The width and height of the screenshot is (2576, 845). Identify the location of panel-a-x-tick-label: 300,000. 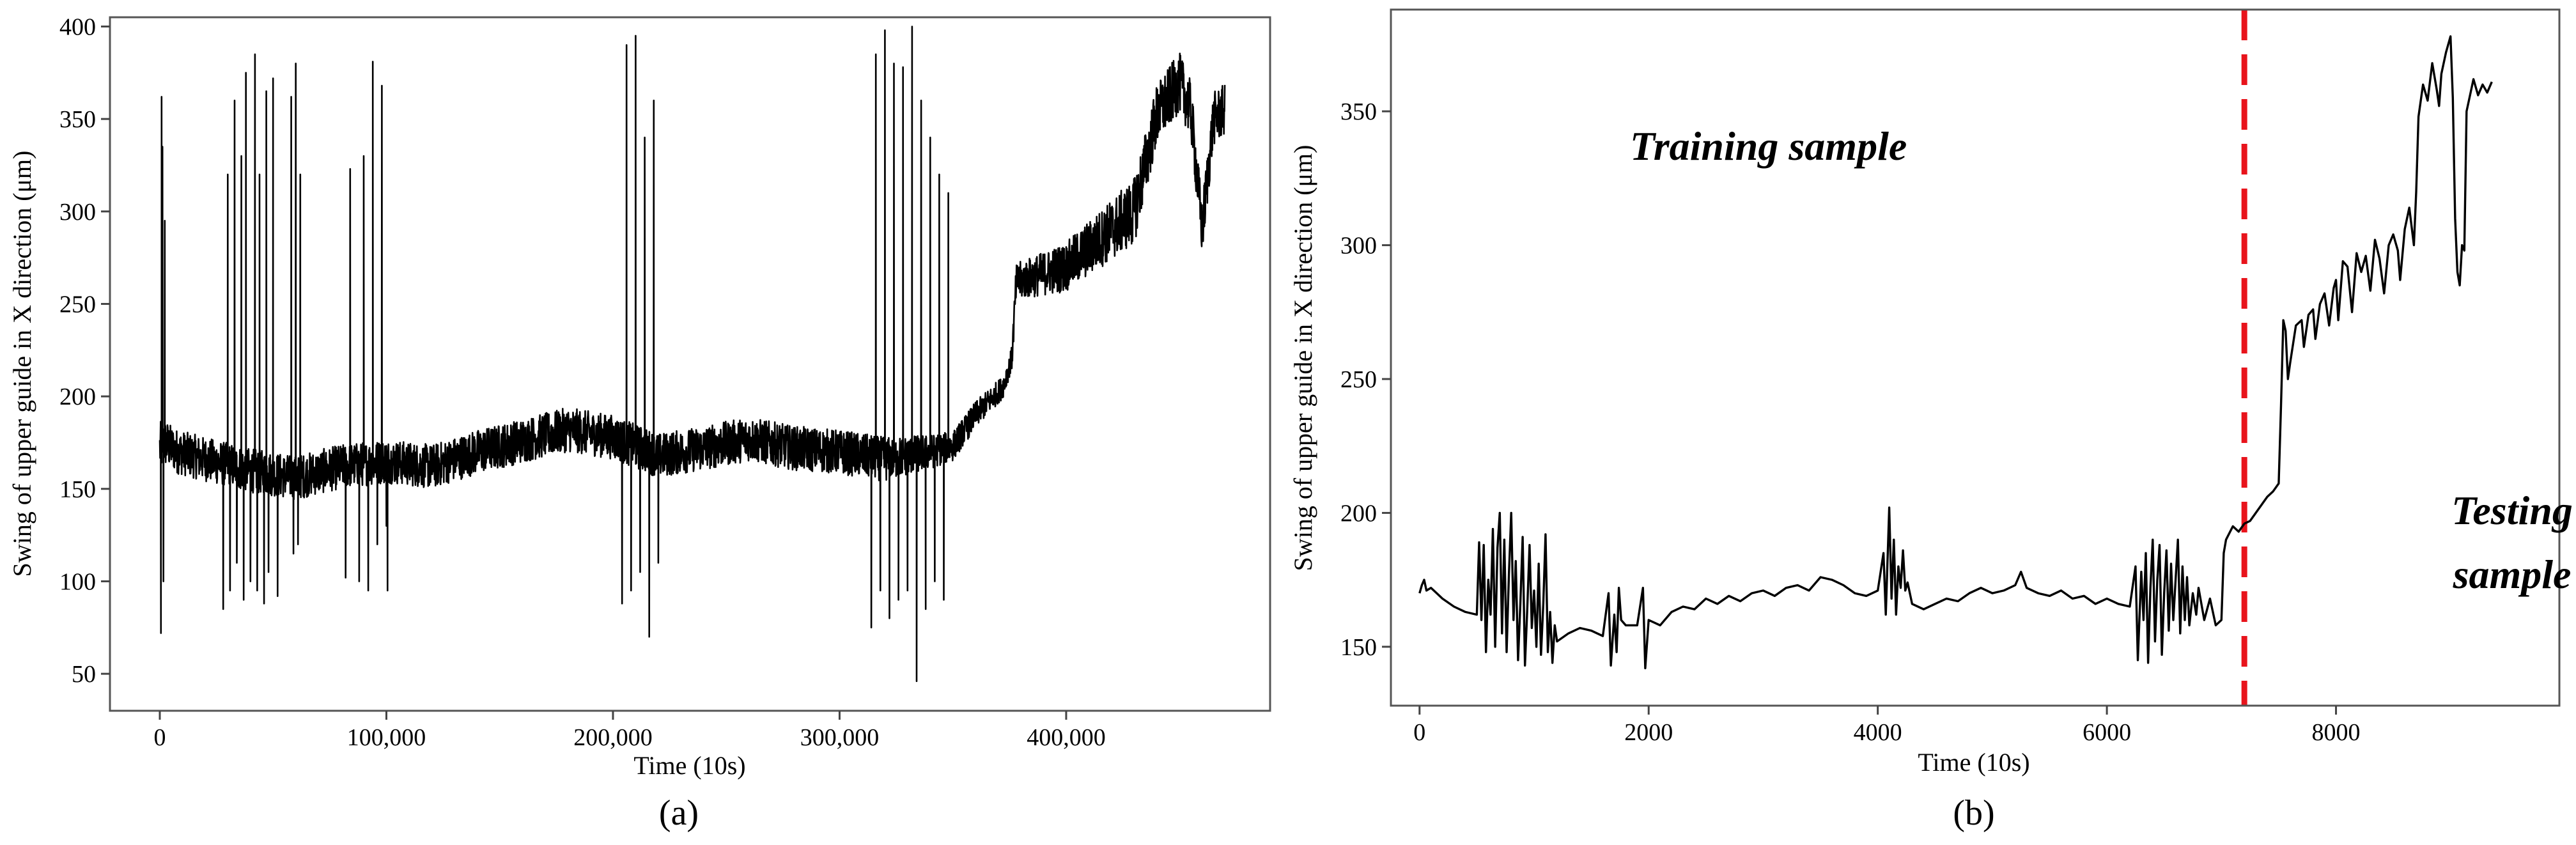
(840, 737).